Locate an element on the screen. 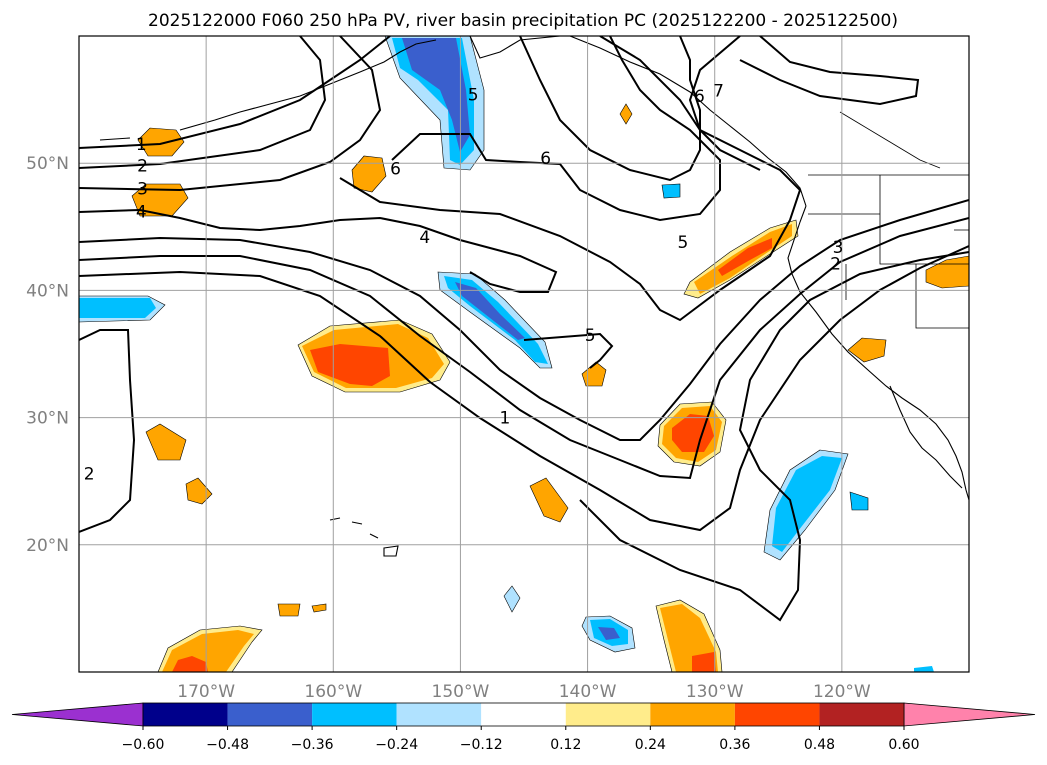  colorbar-frame is located at coordinates (523, 714).